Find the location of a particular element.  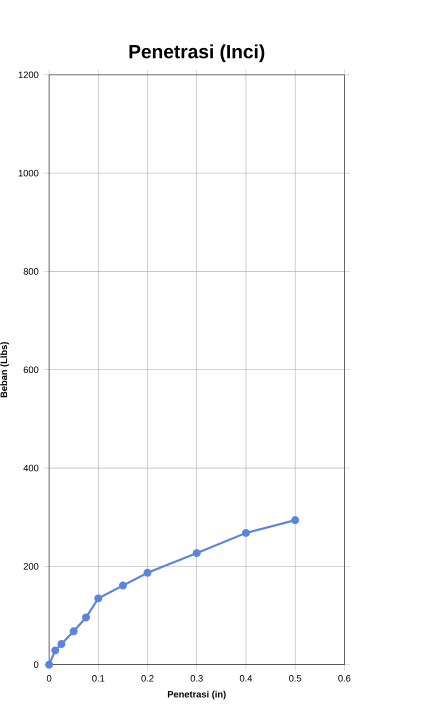

x-tick-label: 0.5 is located at coordinates (295, 678).